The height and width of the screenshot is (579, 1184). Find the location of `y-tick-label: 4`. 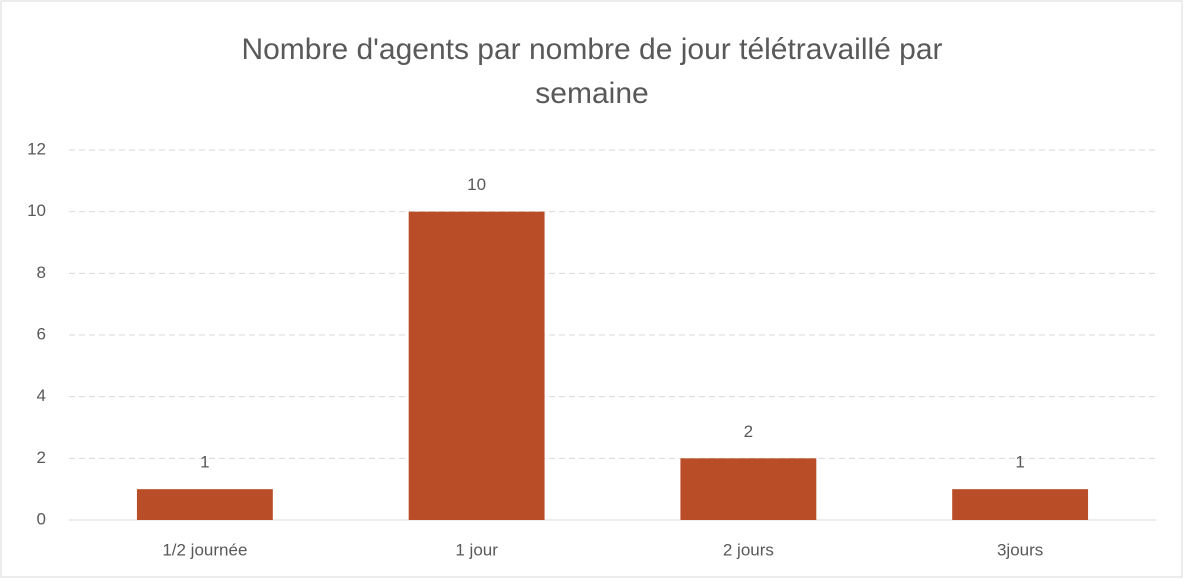

y-tick-label: 4 is located at coordinates (41, 395).